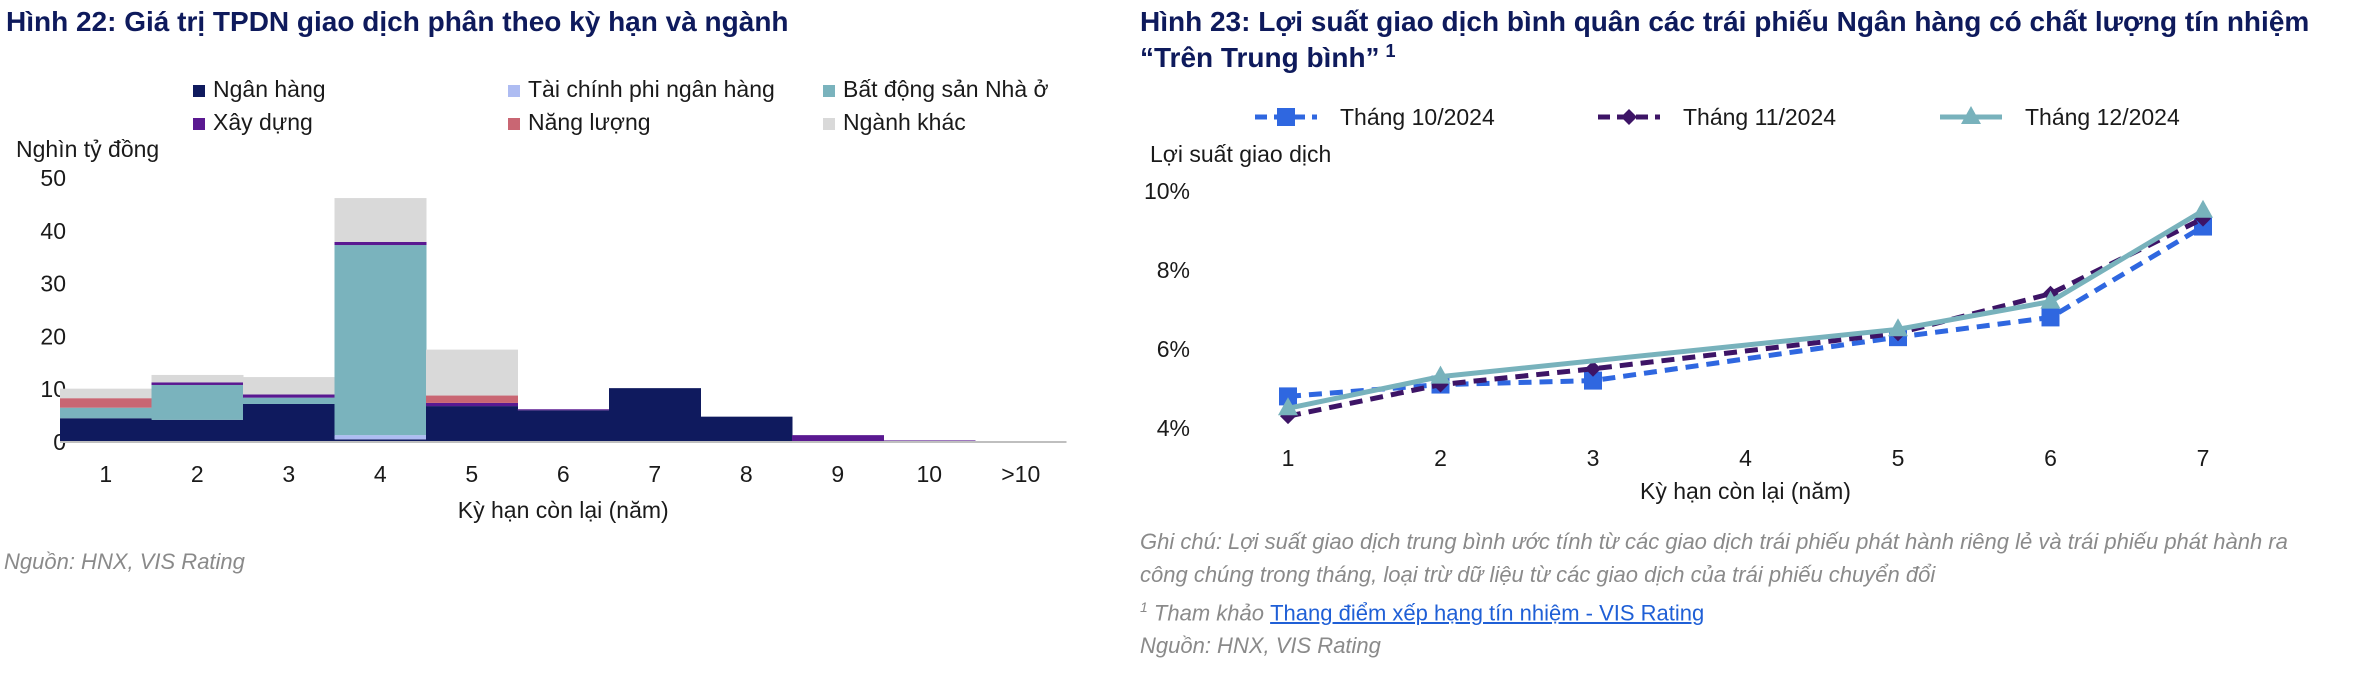 The image size is (2358, 682). Describe the element at coordinates (746, 474) in the screenshot. I see `x-tick-label-8: 8` at that location.